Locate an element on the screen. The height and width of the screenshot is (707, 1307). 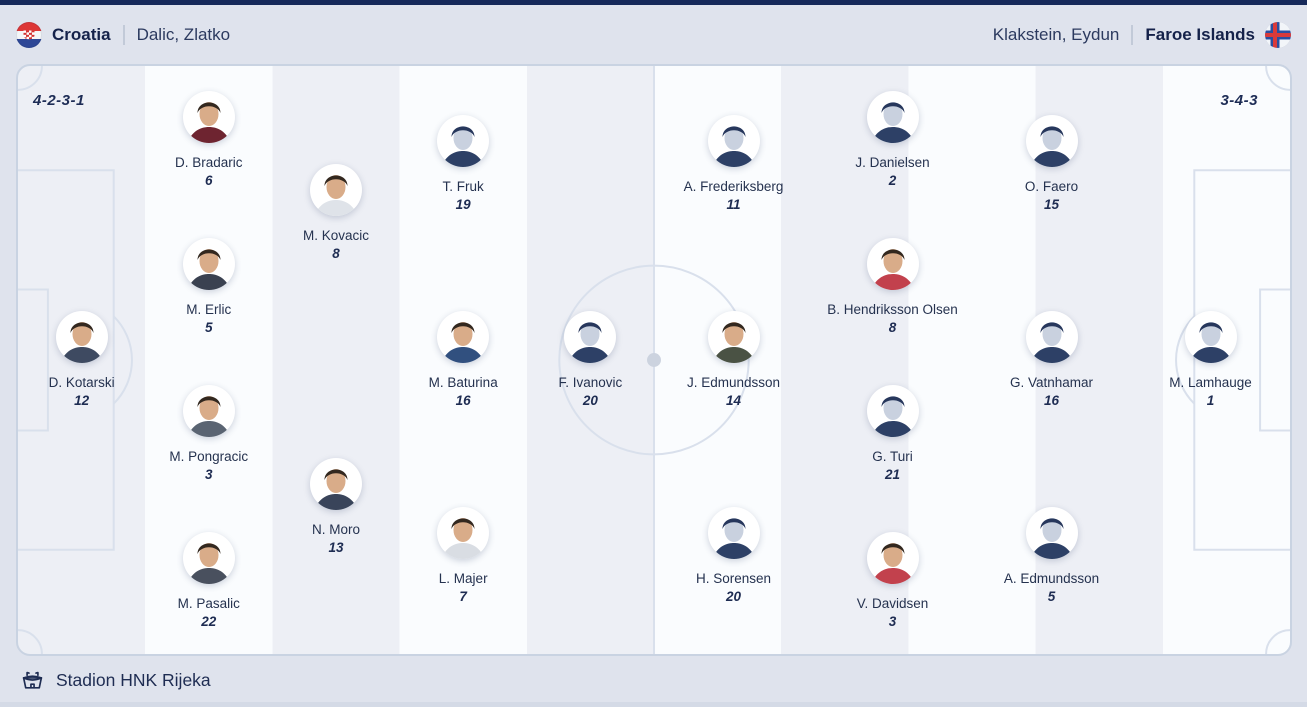
header-divider-away is located at coordinates (1132, 34).